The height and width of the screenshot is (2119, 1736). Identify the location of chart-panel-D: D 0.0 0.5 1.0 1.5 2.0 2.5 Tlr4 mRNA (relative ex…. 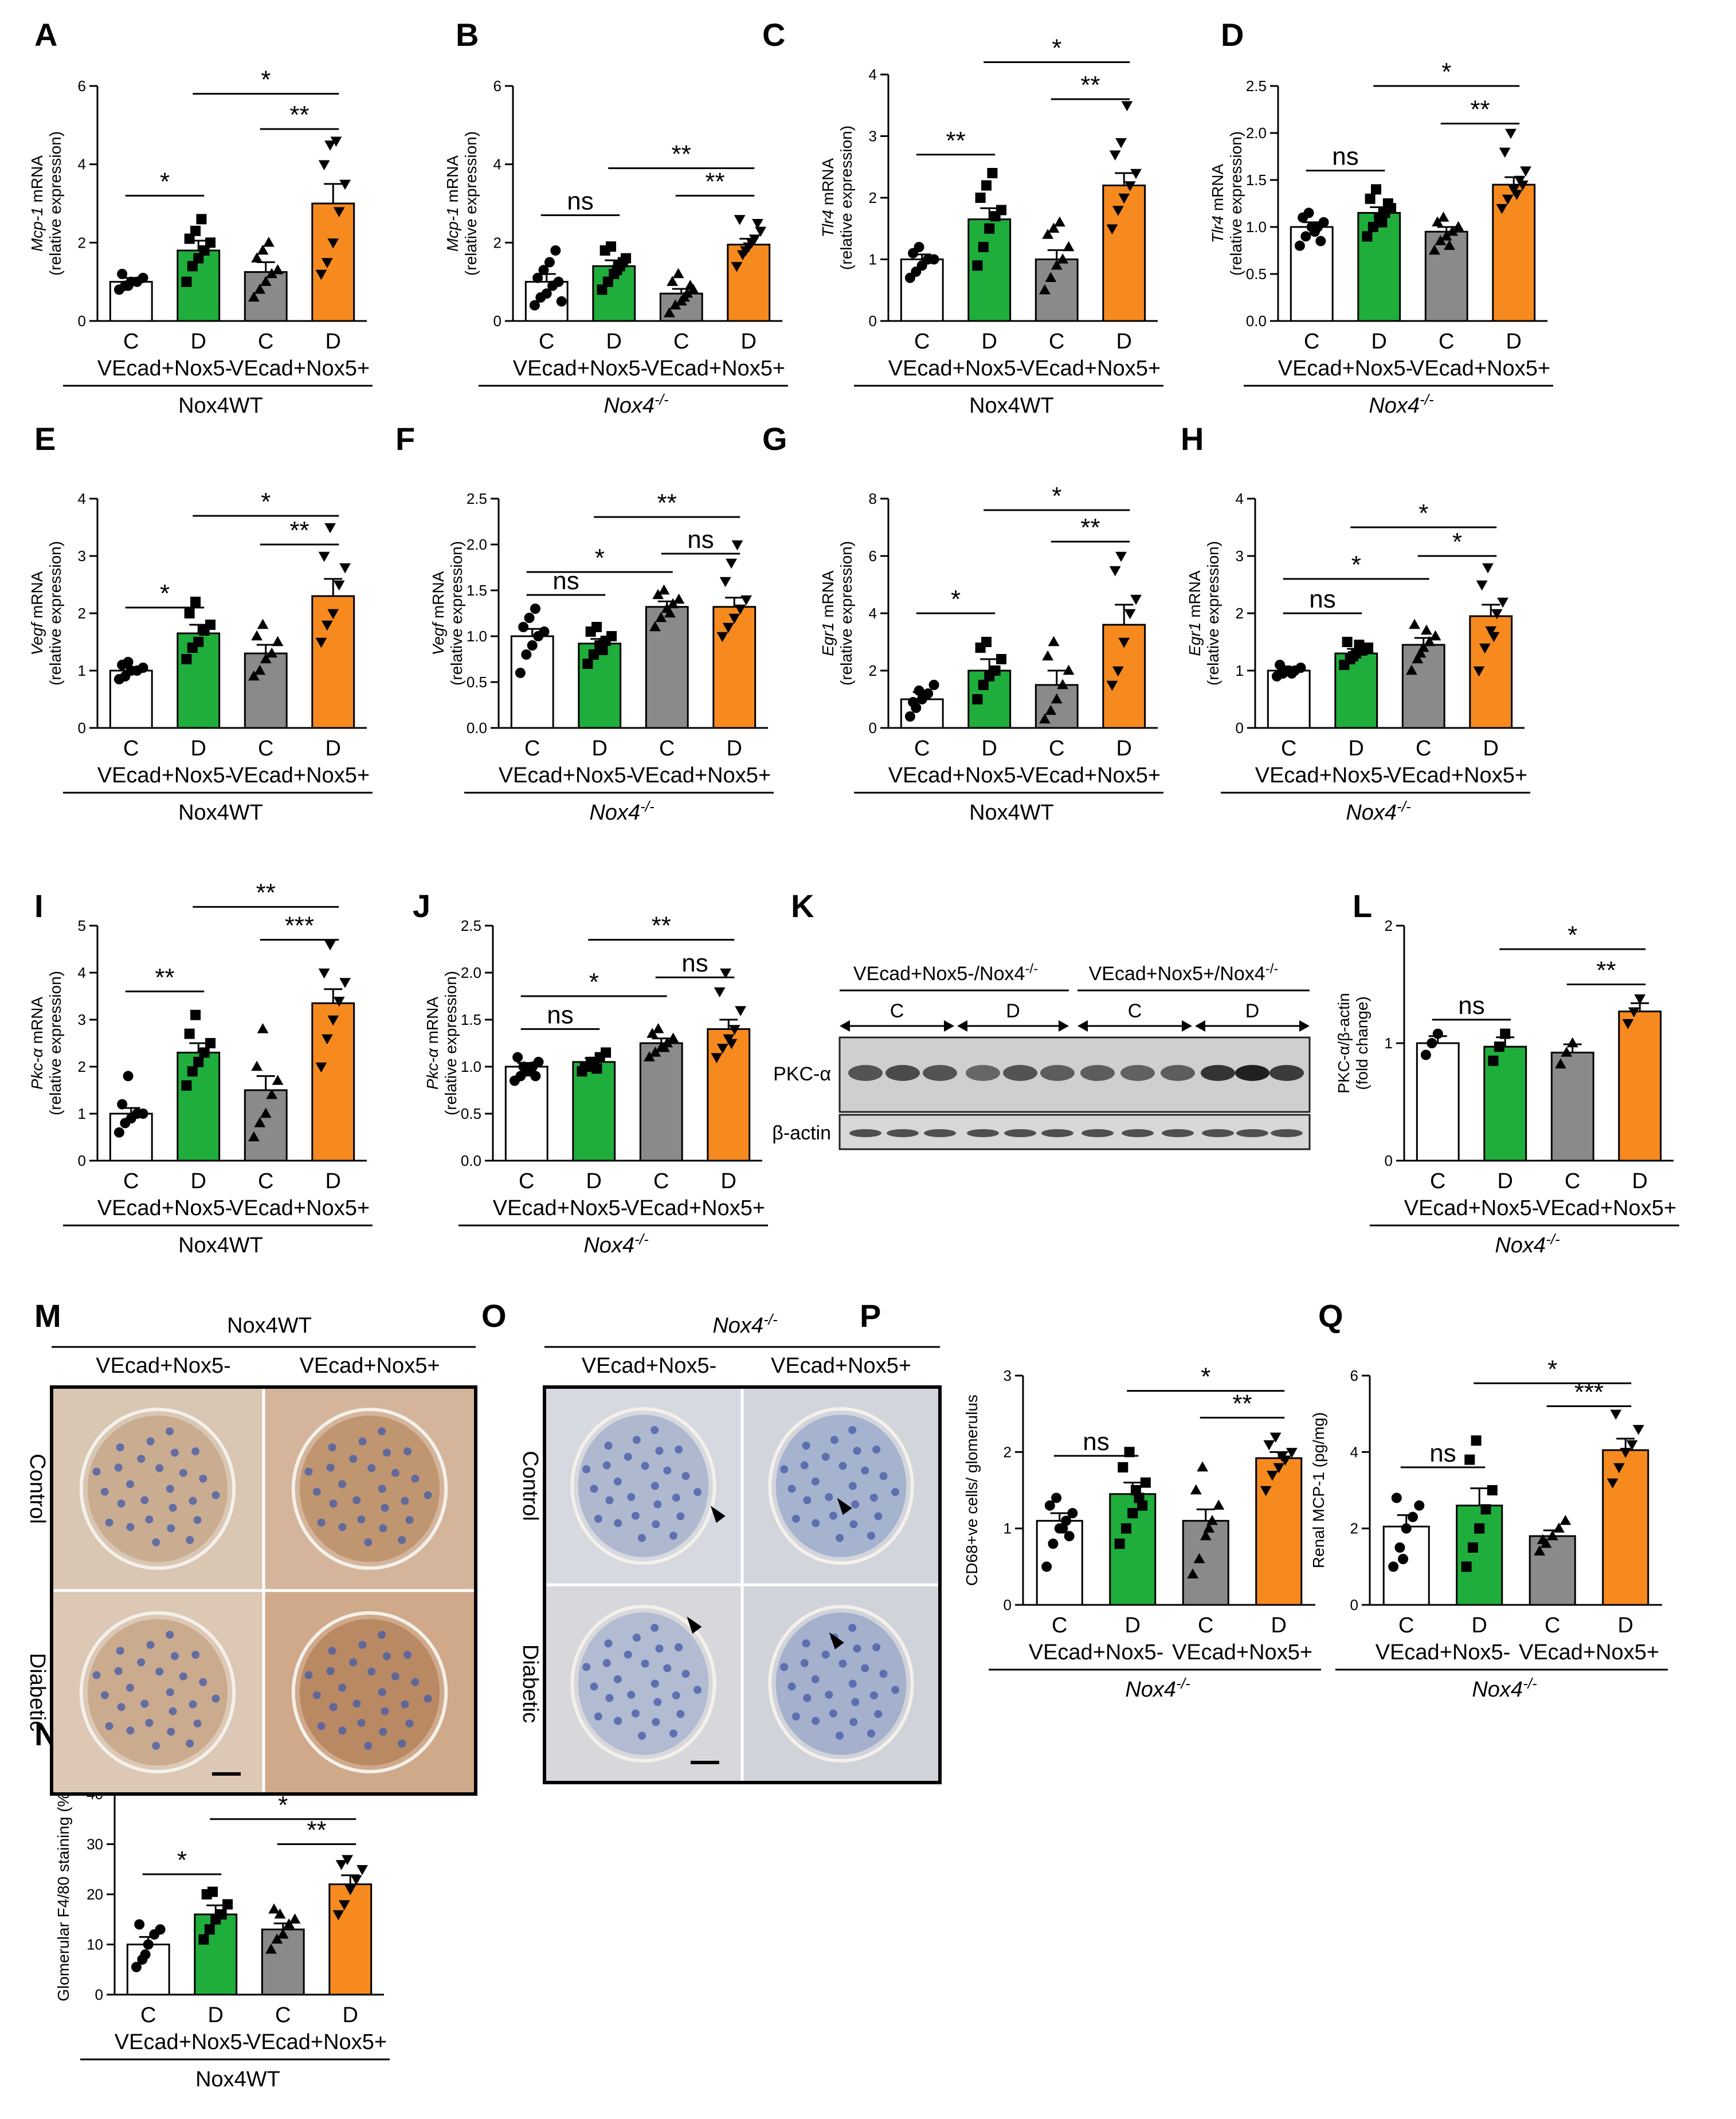
(1381, 217).